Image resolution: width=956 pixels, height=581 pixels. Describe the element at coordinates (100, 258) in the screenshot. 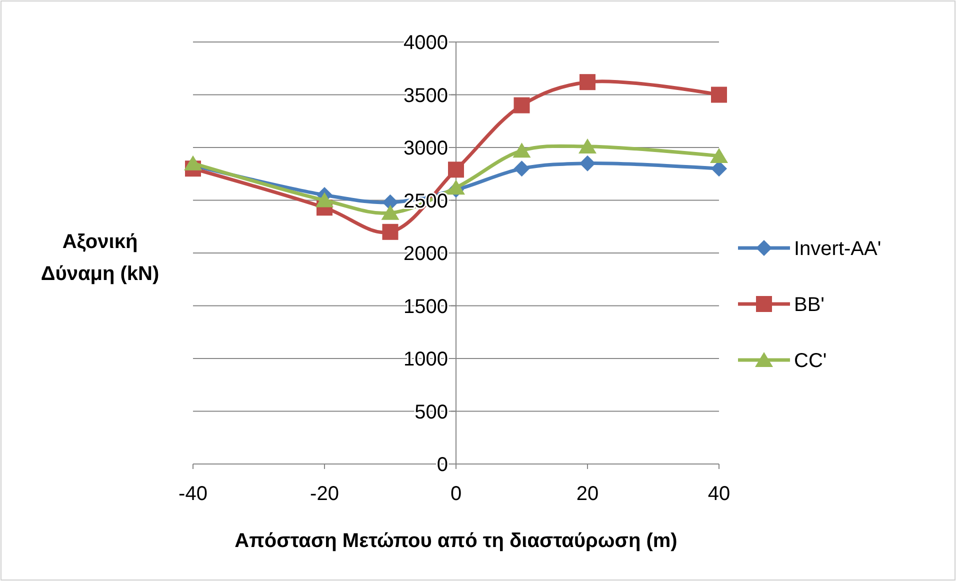

I see `y-axis-title: Αξονική Δύναμη (kN)` at that location.